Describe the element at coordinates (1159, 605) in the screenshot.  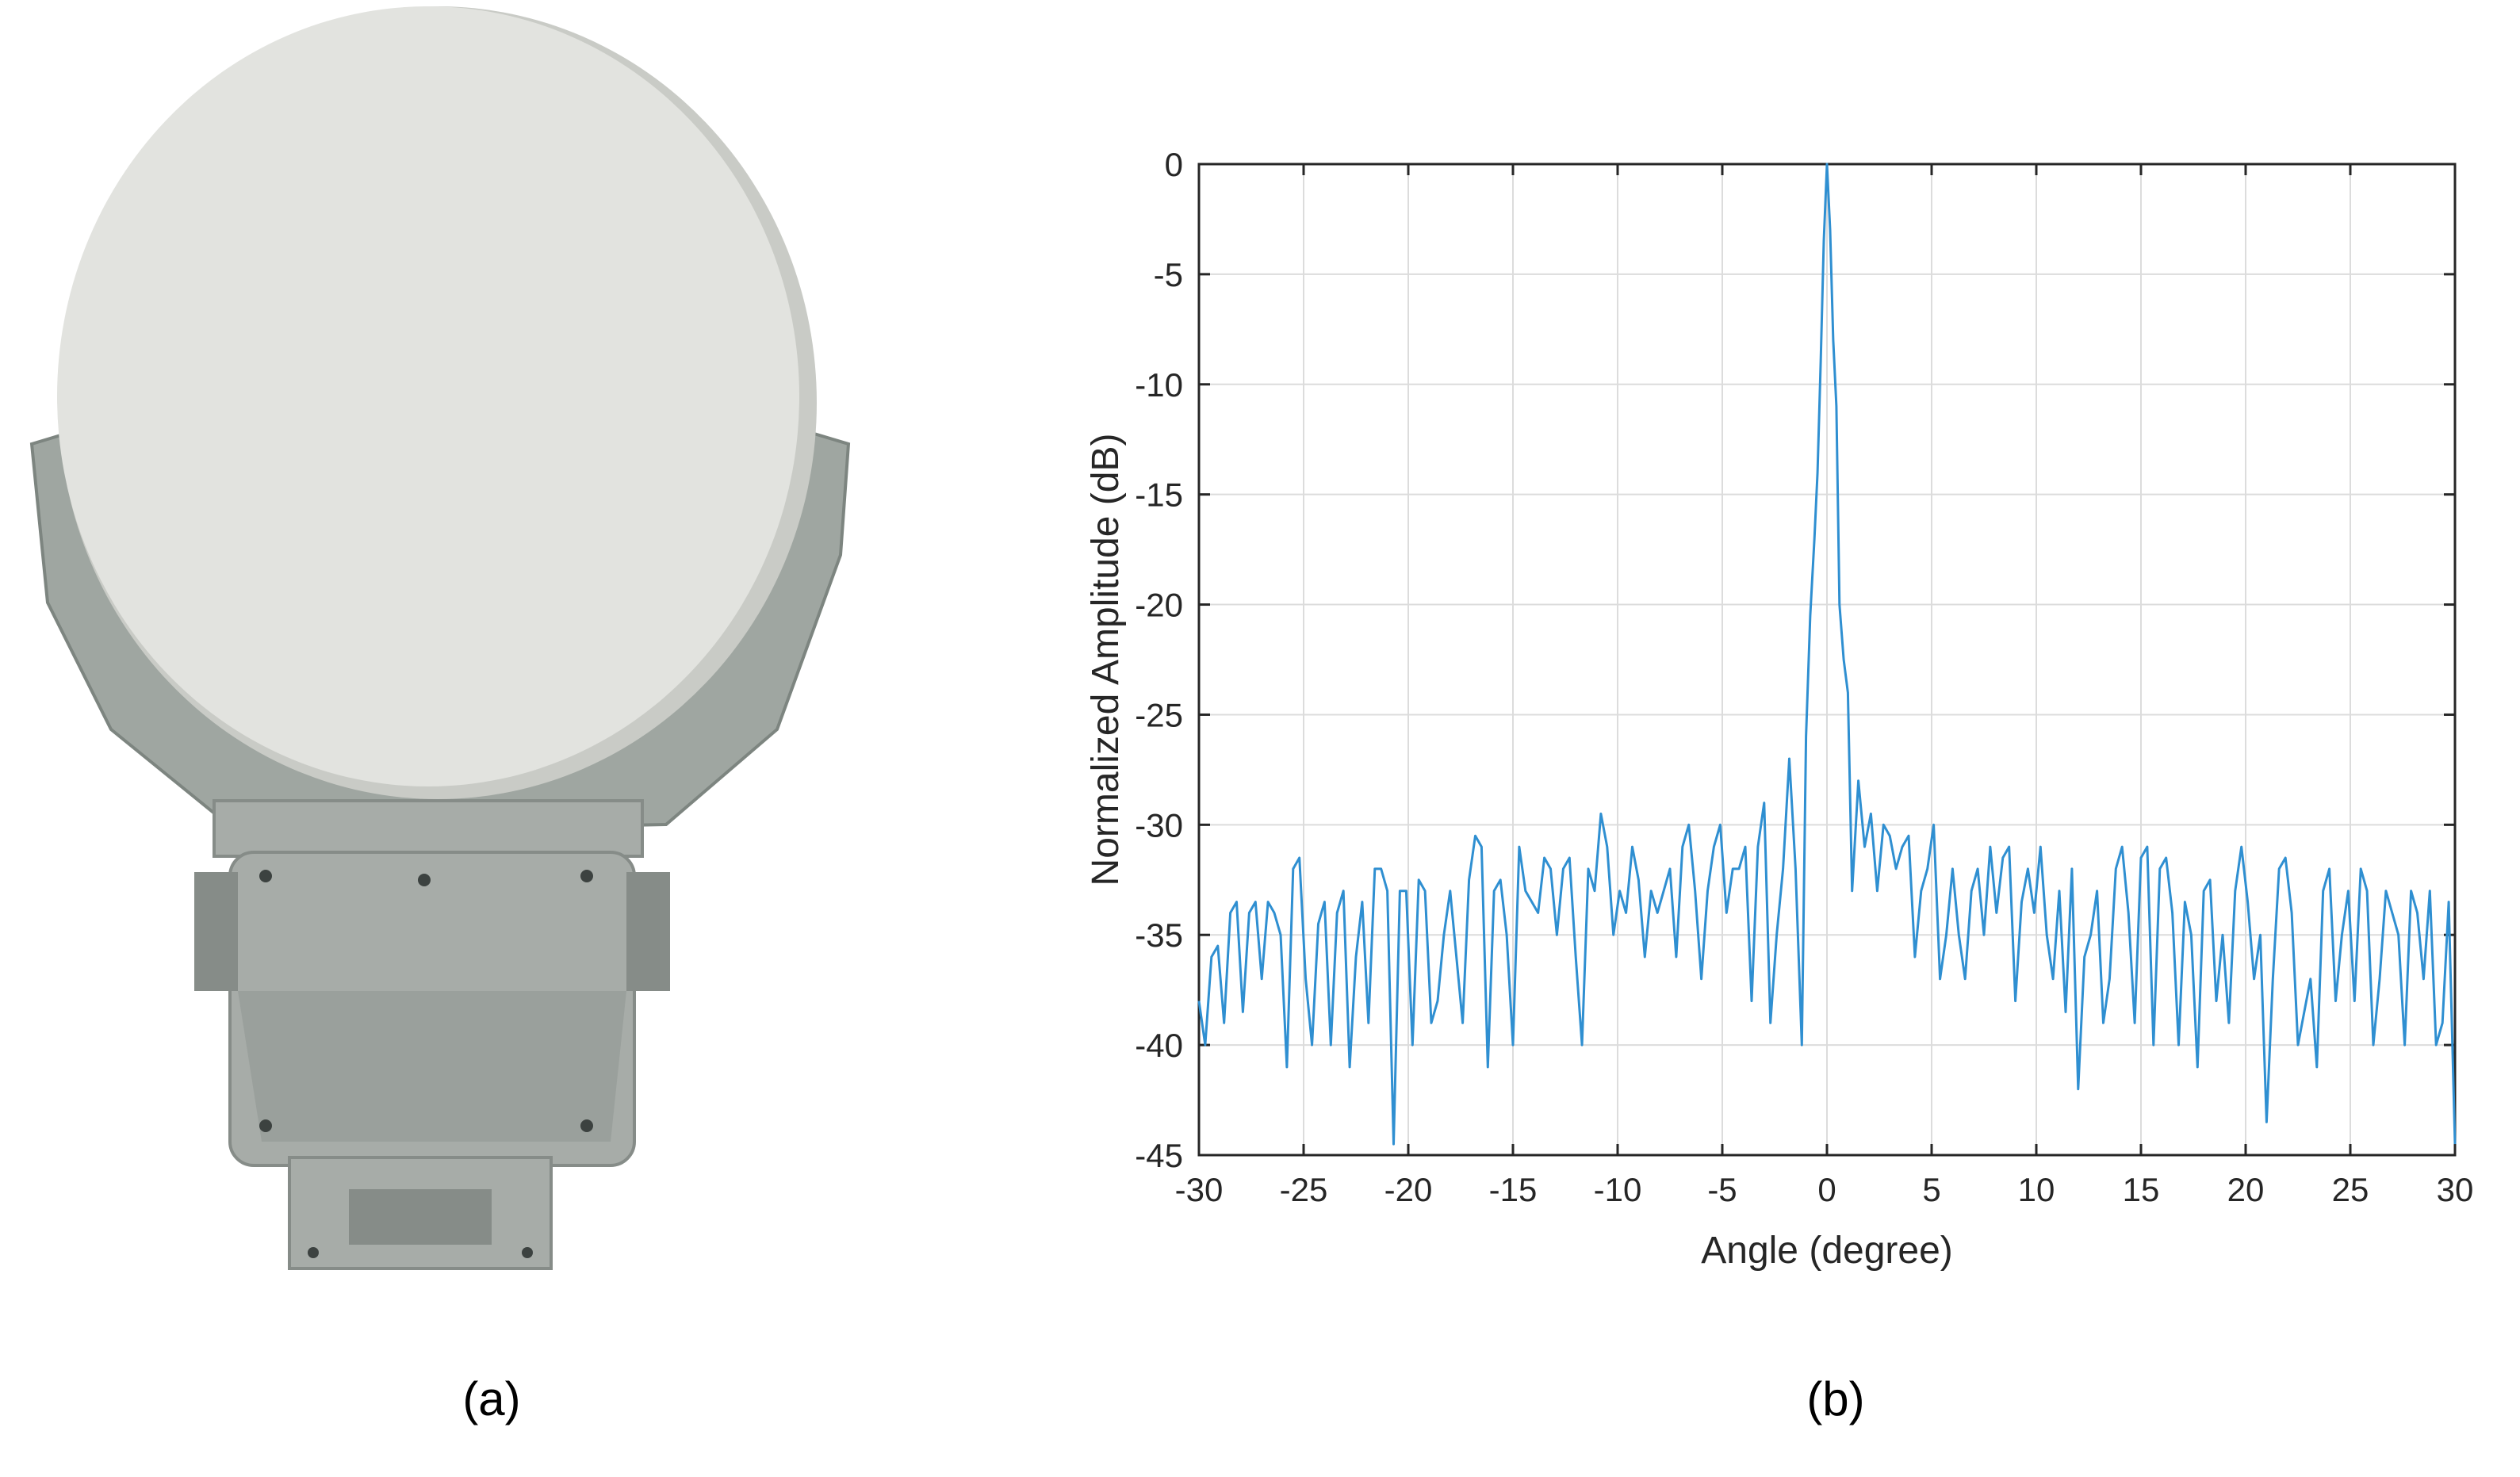
I see `y-tick-label: -20` at that location.